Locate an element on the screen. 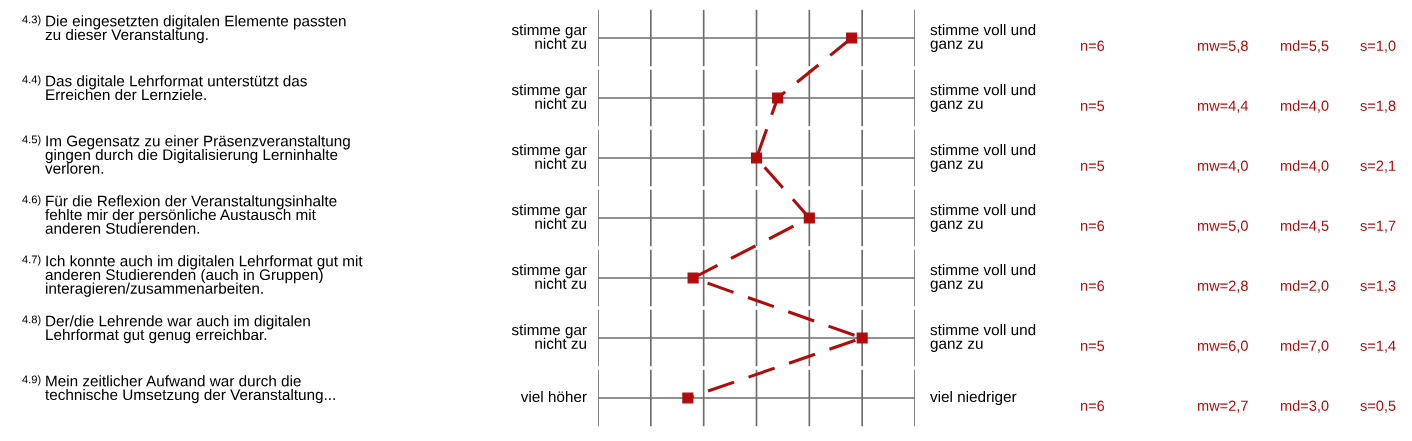 The image size is (1412, 441). y-tick-label: Im Gegensatz zu einer Präsenzveranstaltung gingen durch die Digitalisierung Lerninhalte verloren. is located at coordinates (197, 154).